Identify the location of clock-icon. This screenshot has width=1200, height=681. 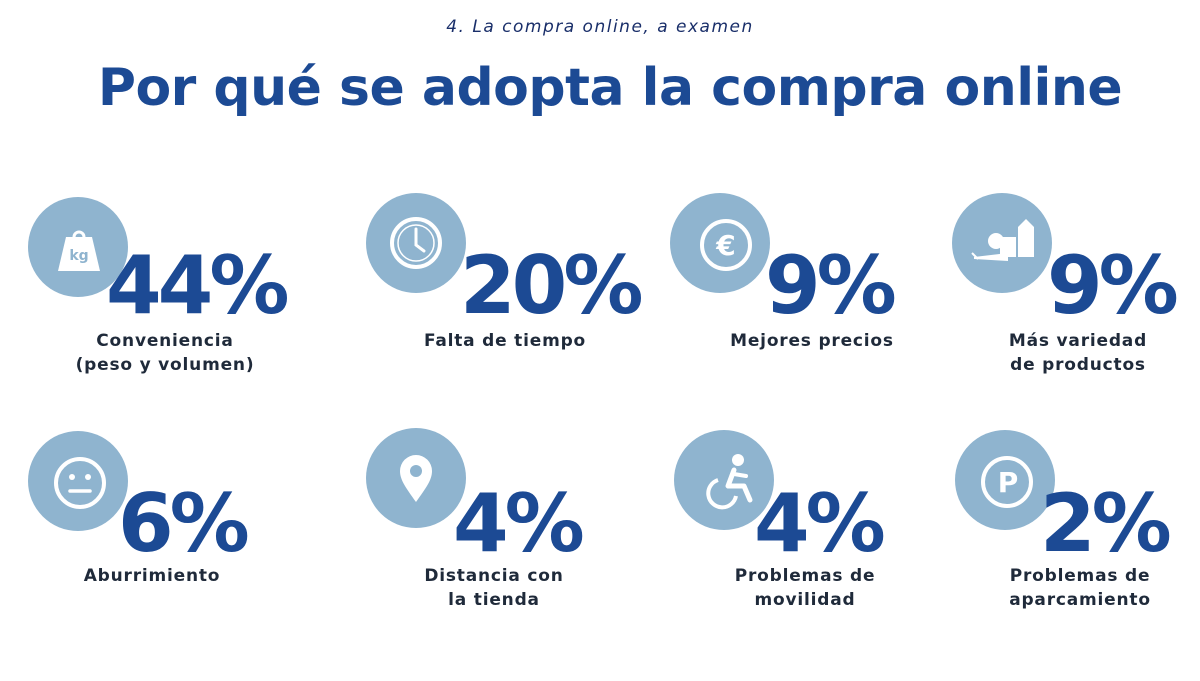
(416, 243).